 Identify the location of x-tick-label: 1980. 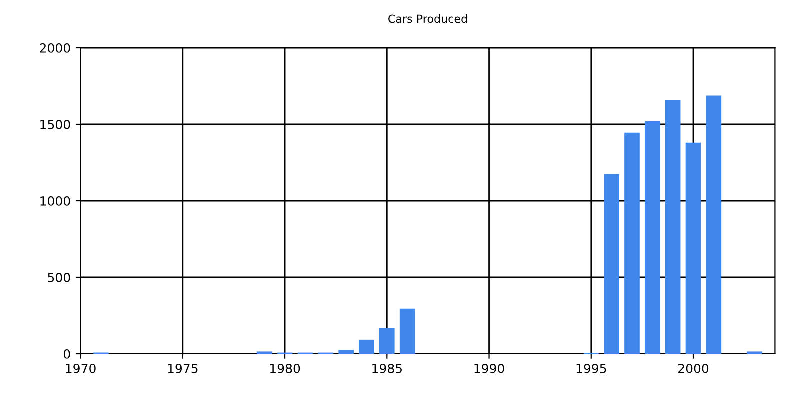
(285, 369).